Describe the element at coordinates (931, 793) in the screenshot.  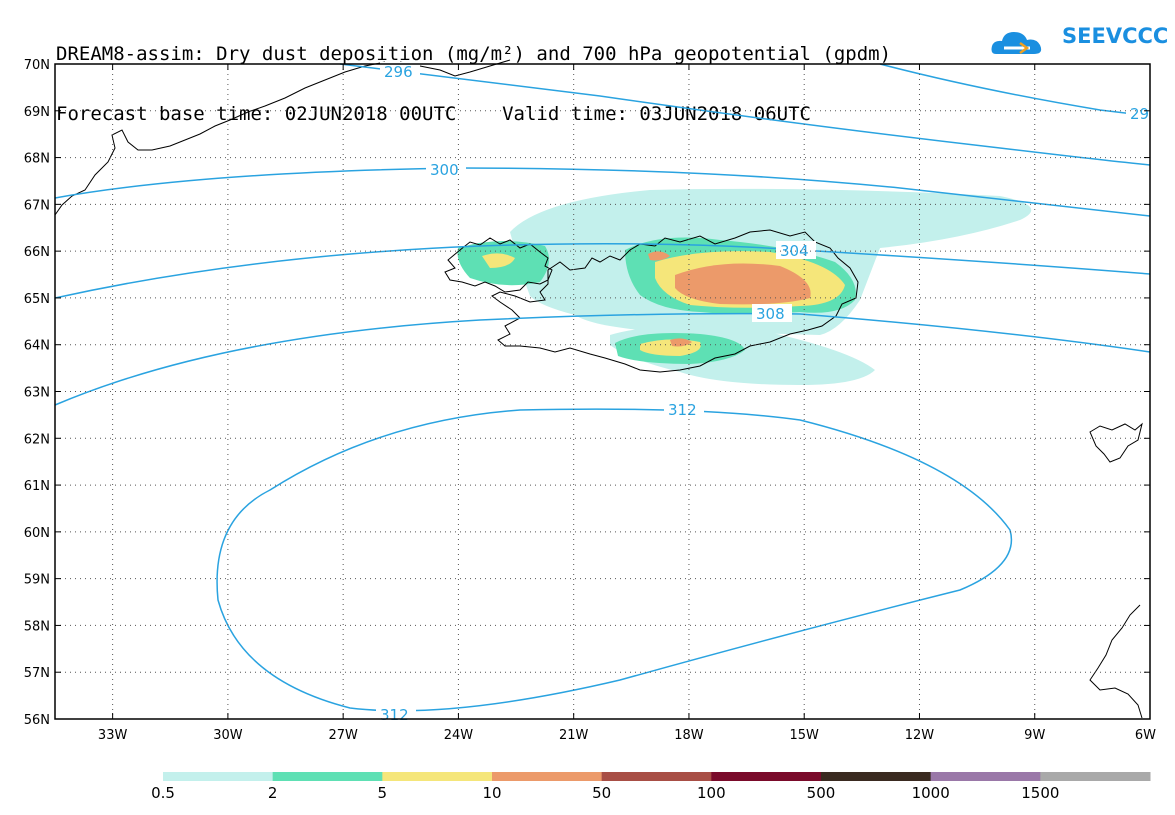
I see `colorbar-label: 1000` at that location.